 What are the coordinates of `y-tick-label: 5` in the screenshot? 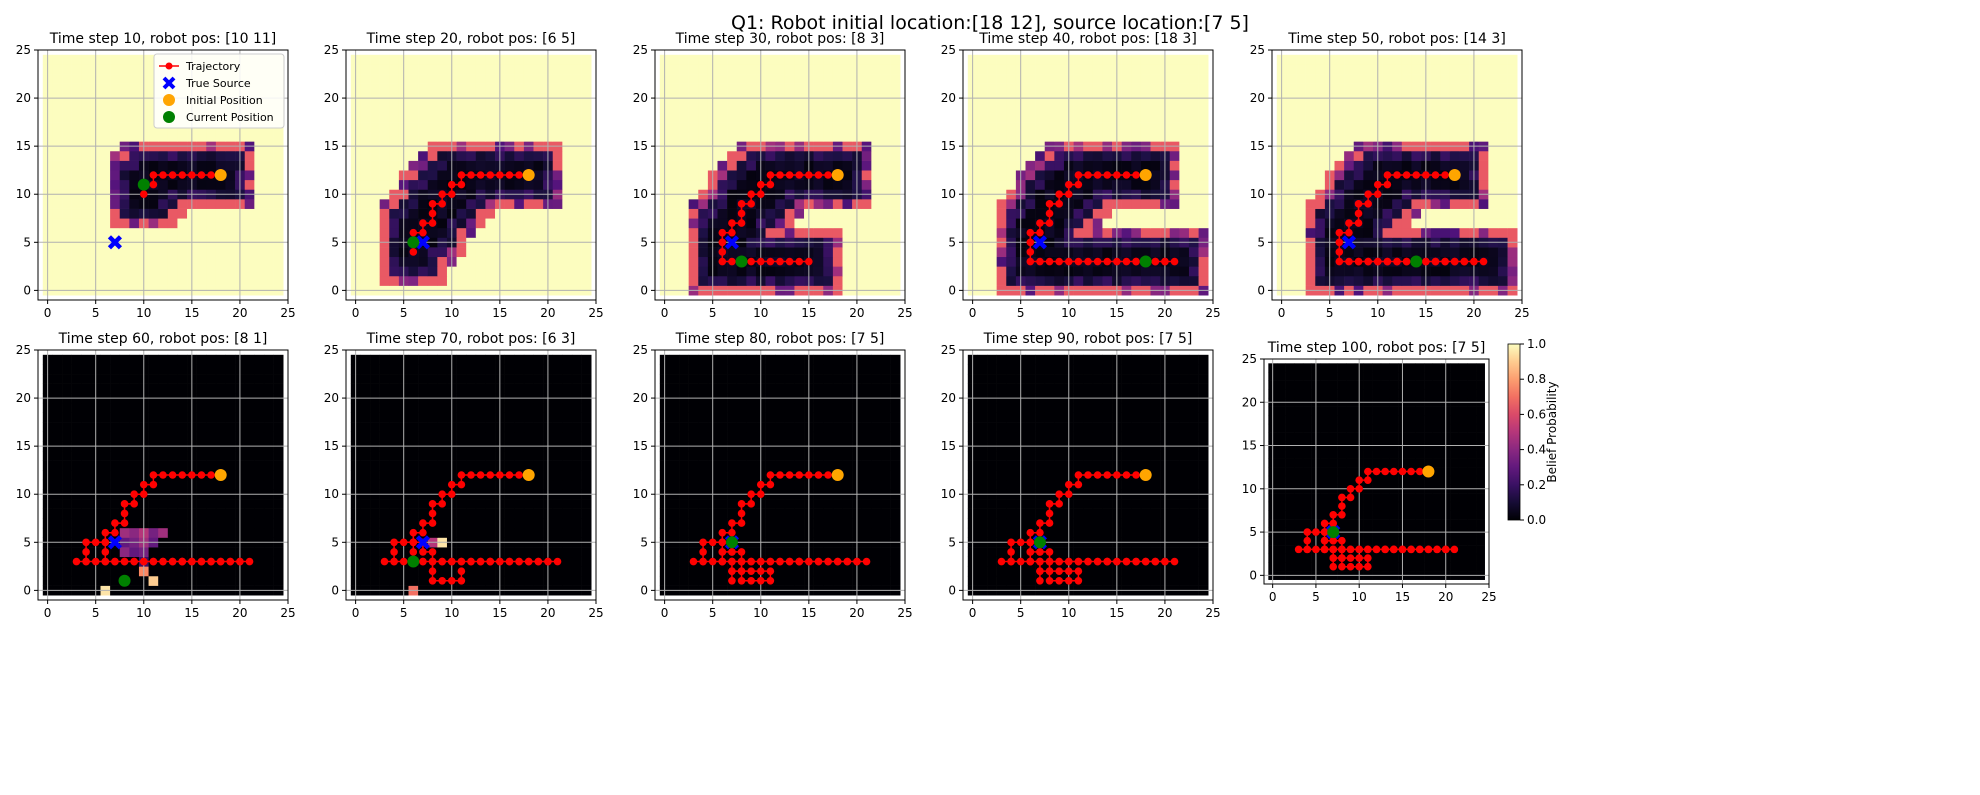 It's located at (27, 242).